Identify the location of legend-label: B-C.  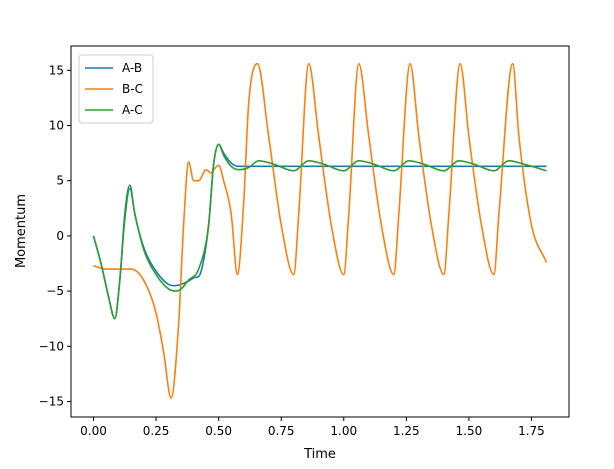
(132, 89).